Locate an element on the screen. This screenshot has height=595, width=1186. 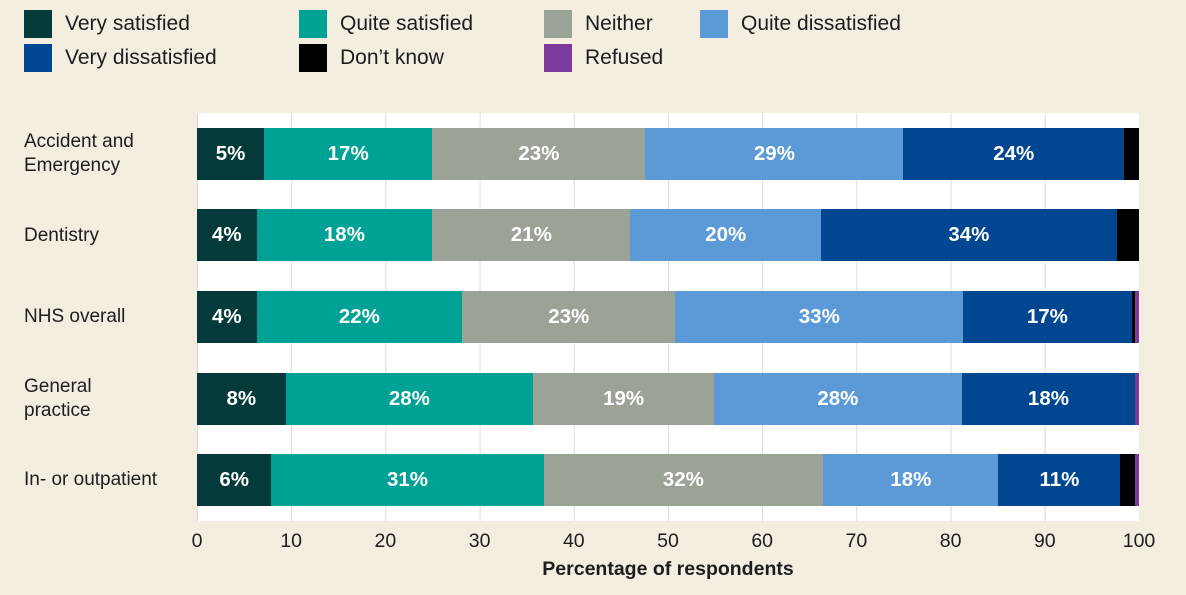
bar-segment: 31% is located at coordinates (407, 480).